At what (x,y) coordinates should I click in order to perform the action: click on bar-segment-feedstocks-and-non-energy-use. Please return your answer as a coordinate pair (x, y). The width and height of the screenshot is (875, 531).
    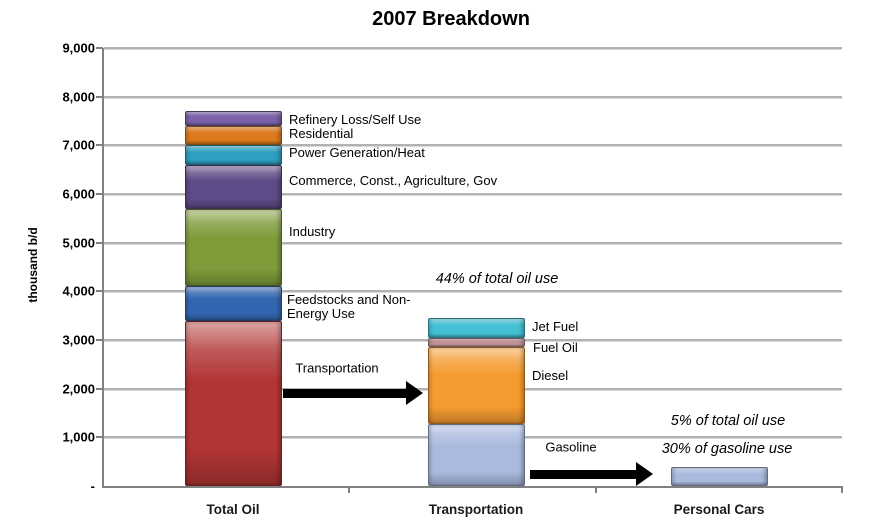
    Looking at the image, I should click on (233, 303).